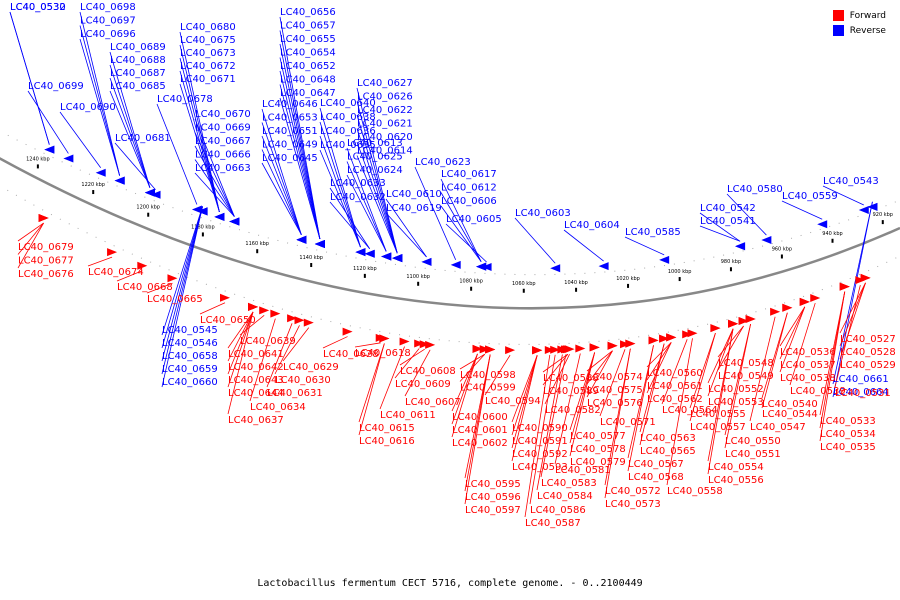  Describe the element at coordinates (790, 414) in the screenshot. I see `forward-gene-label: LC40_0544` at that location.